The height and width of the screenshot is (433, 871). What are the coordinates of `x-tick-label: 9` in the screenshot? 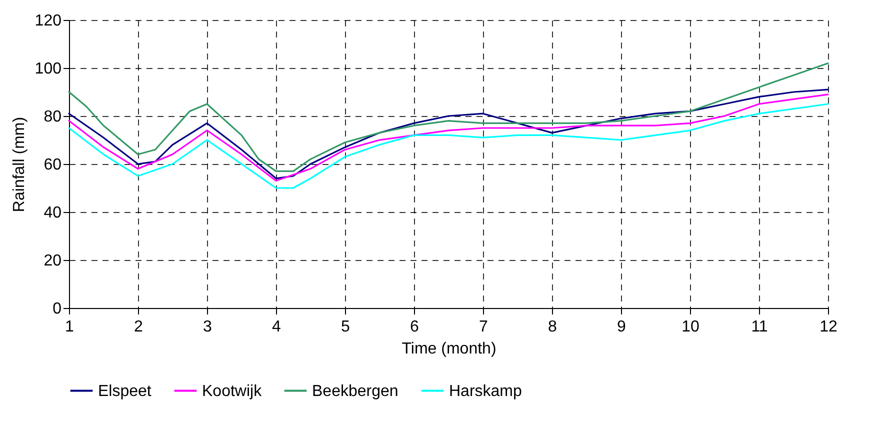 It's located at (621, 327).